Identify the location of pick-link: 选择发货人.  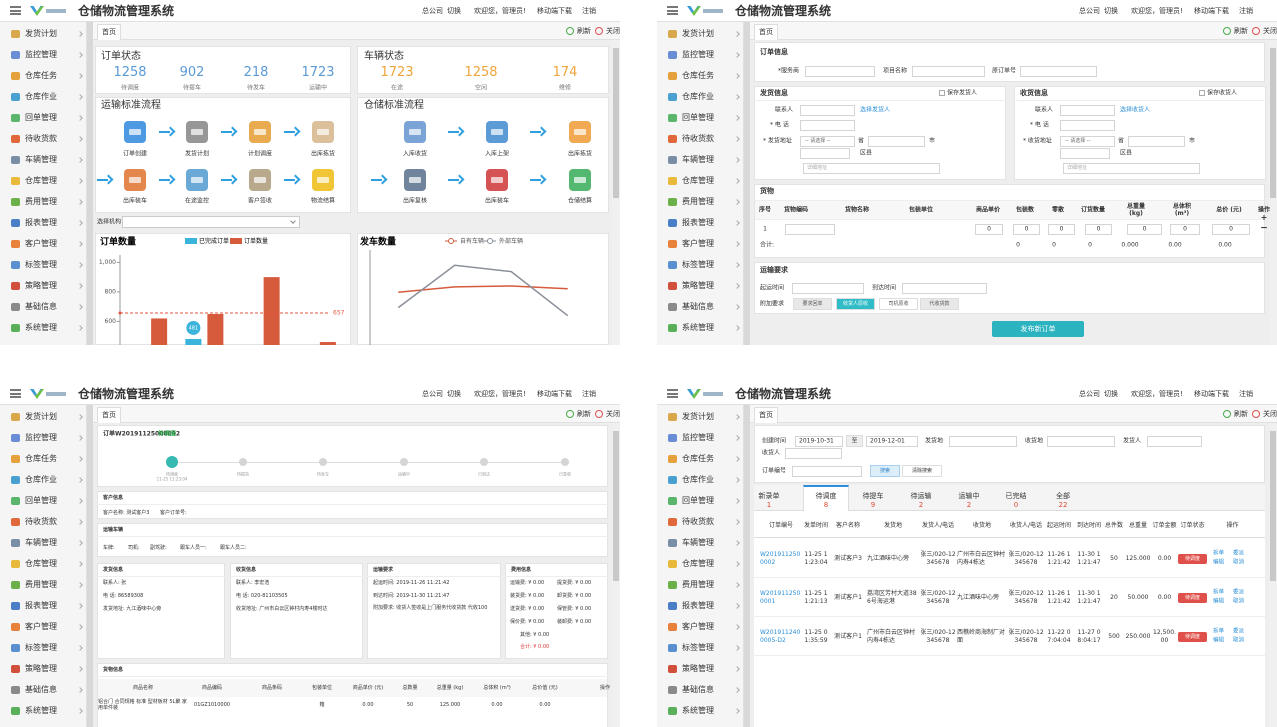
(875, 110).